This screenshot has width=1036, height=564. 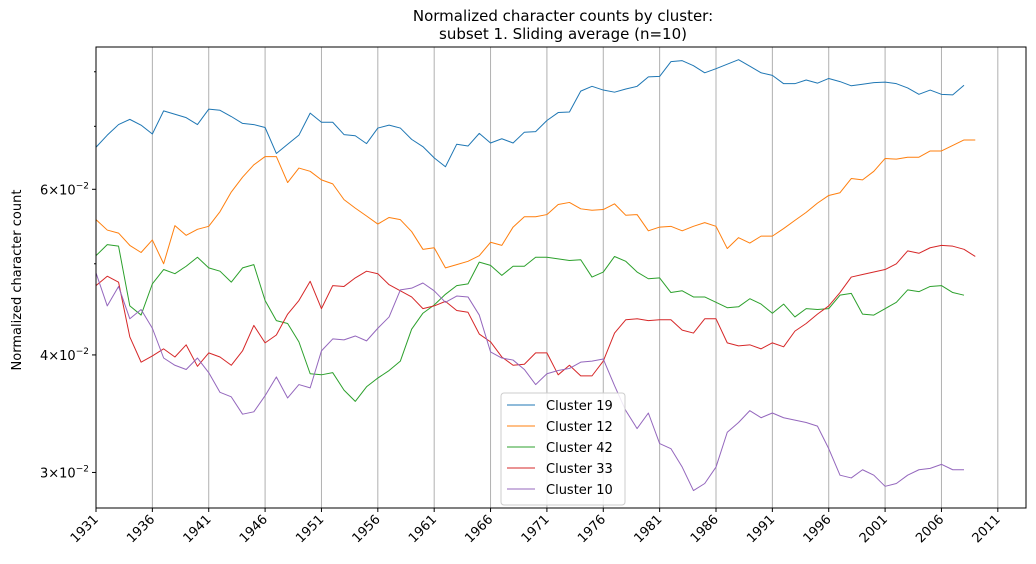 I want to click on chart-title-line2: subset 1. Sliding average (n=10), so click(x=563, y=34).